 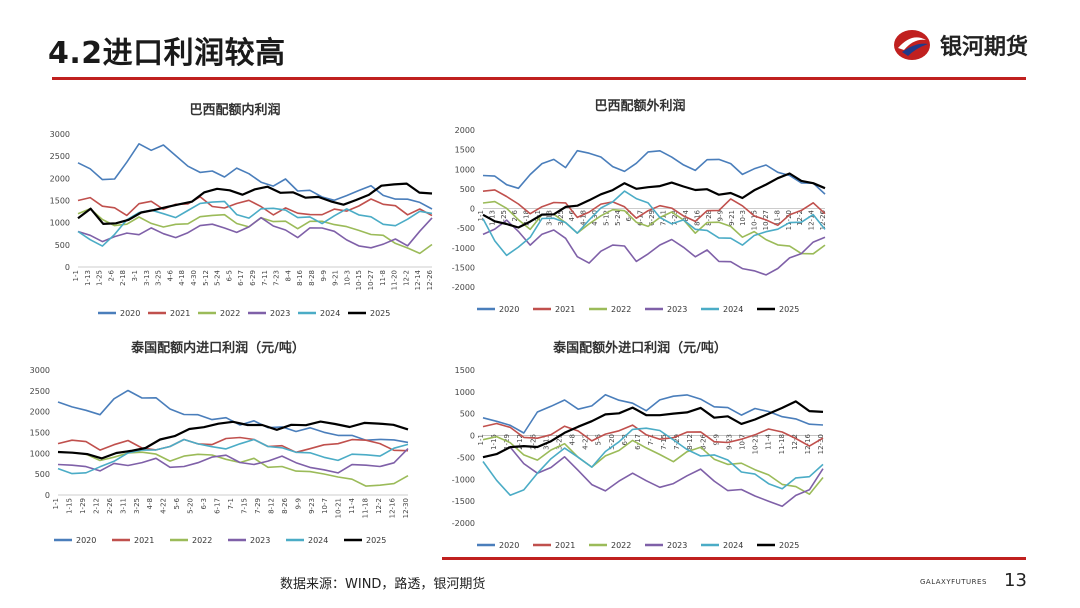 What do you see at coordinates (953, 582) in the screenshot?
I see `footer-brand: GALAXYFUTURES` at bounding box center [953, 582].